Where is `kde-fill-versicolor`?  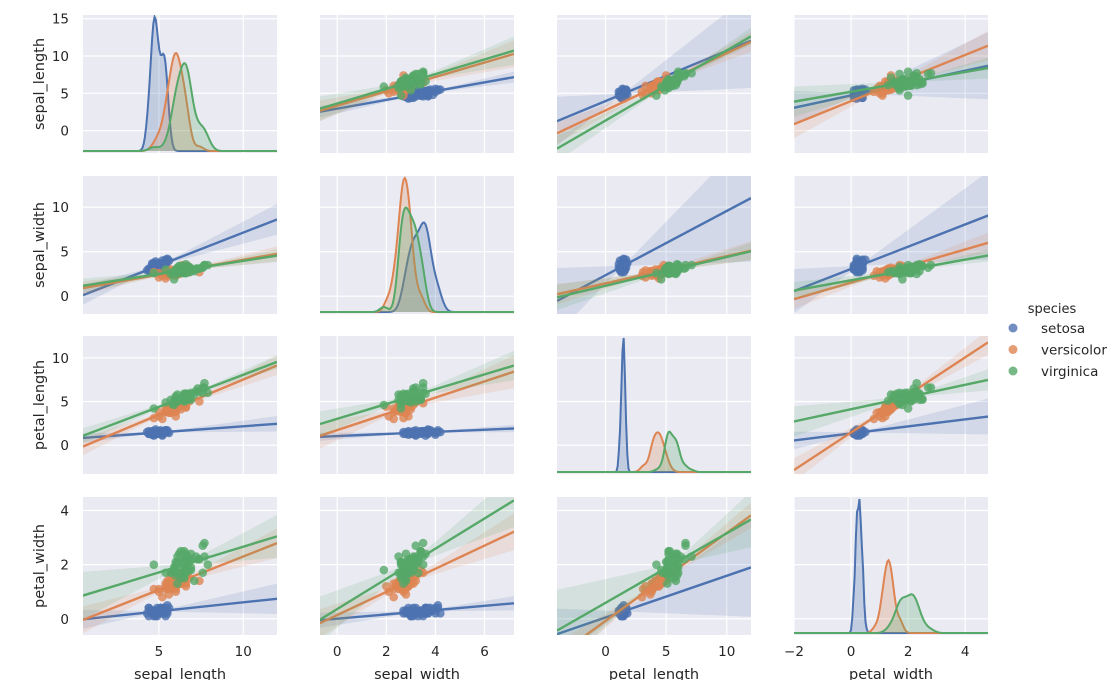 kde-fill-versicolor is located at coordinates (891, 596).